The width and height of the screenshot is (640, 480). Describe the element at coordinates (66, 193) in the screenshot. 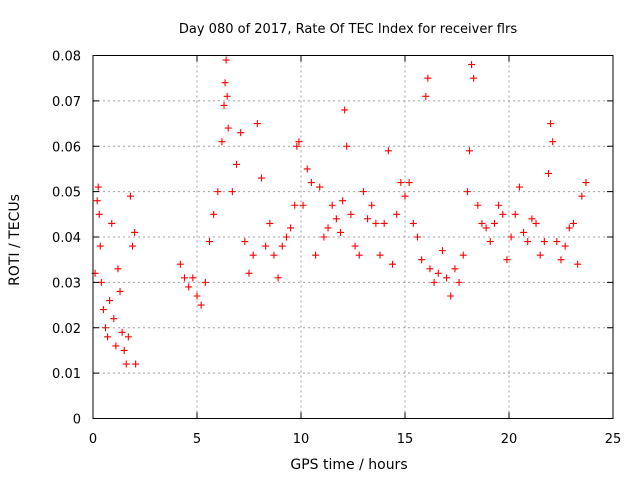

I see `y-tick-label: 0.05` at that location.